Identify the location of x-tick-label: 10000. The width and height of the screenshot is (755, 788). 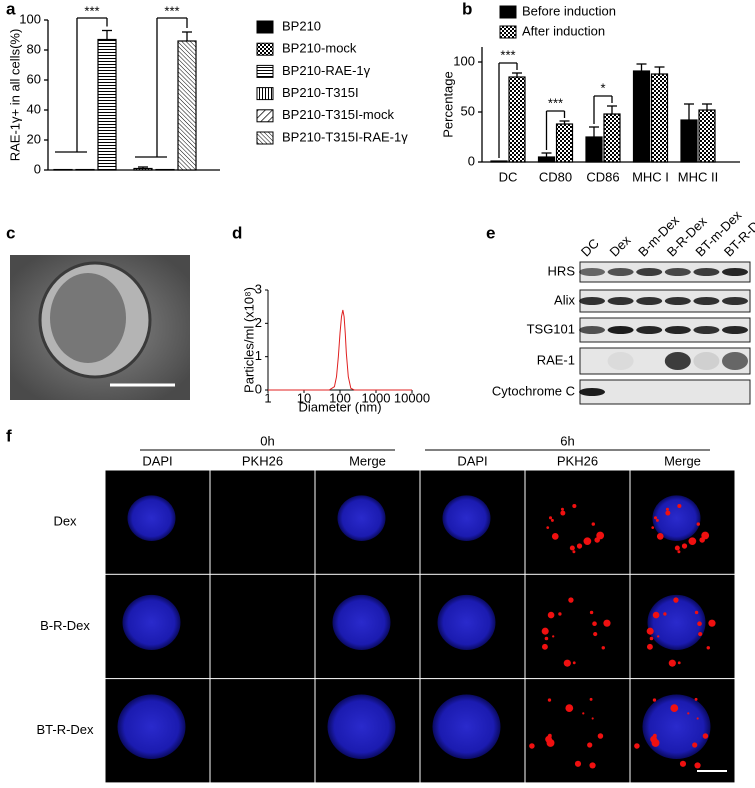
(412, 397).